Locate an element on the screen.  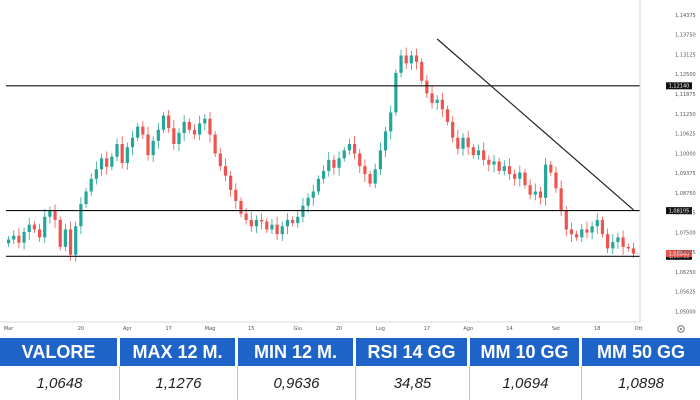
x-tick-label: 20 is located at coordinates (339, 329).